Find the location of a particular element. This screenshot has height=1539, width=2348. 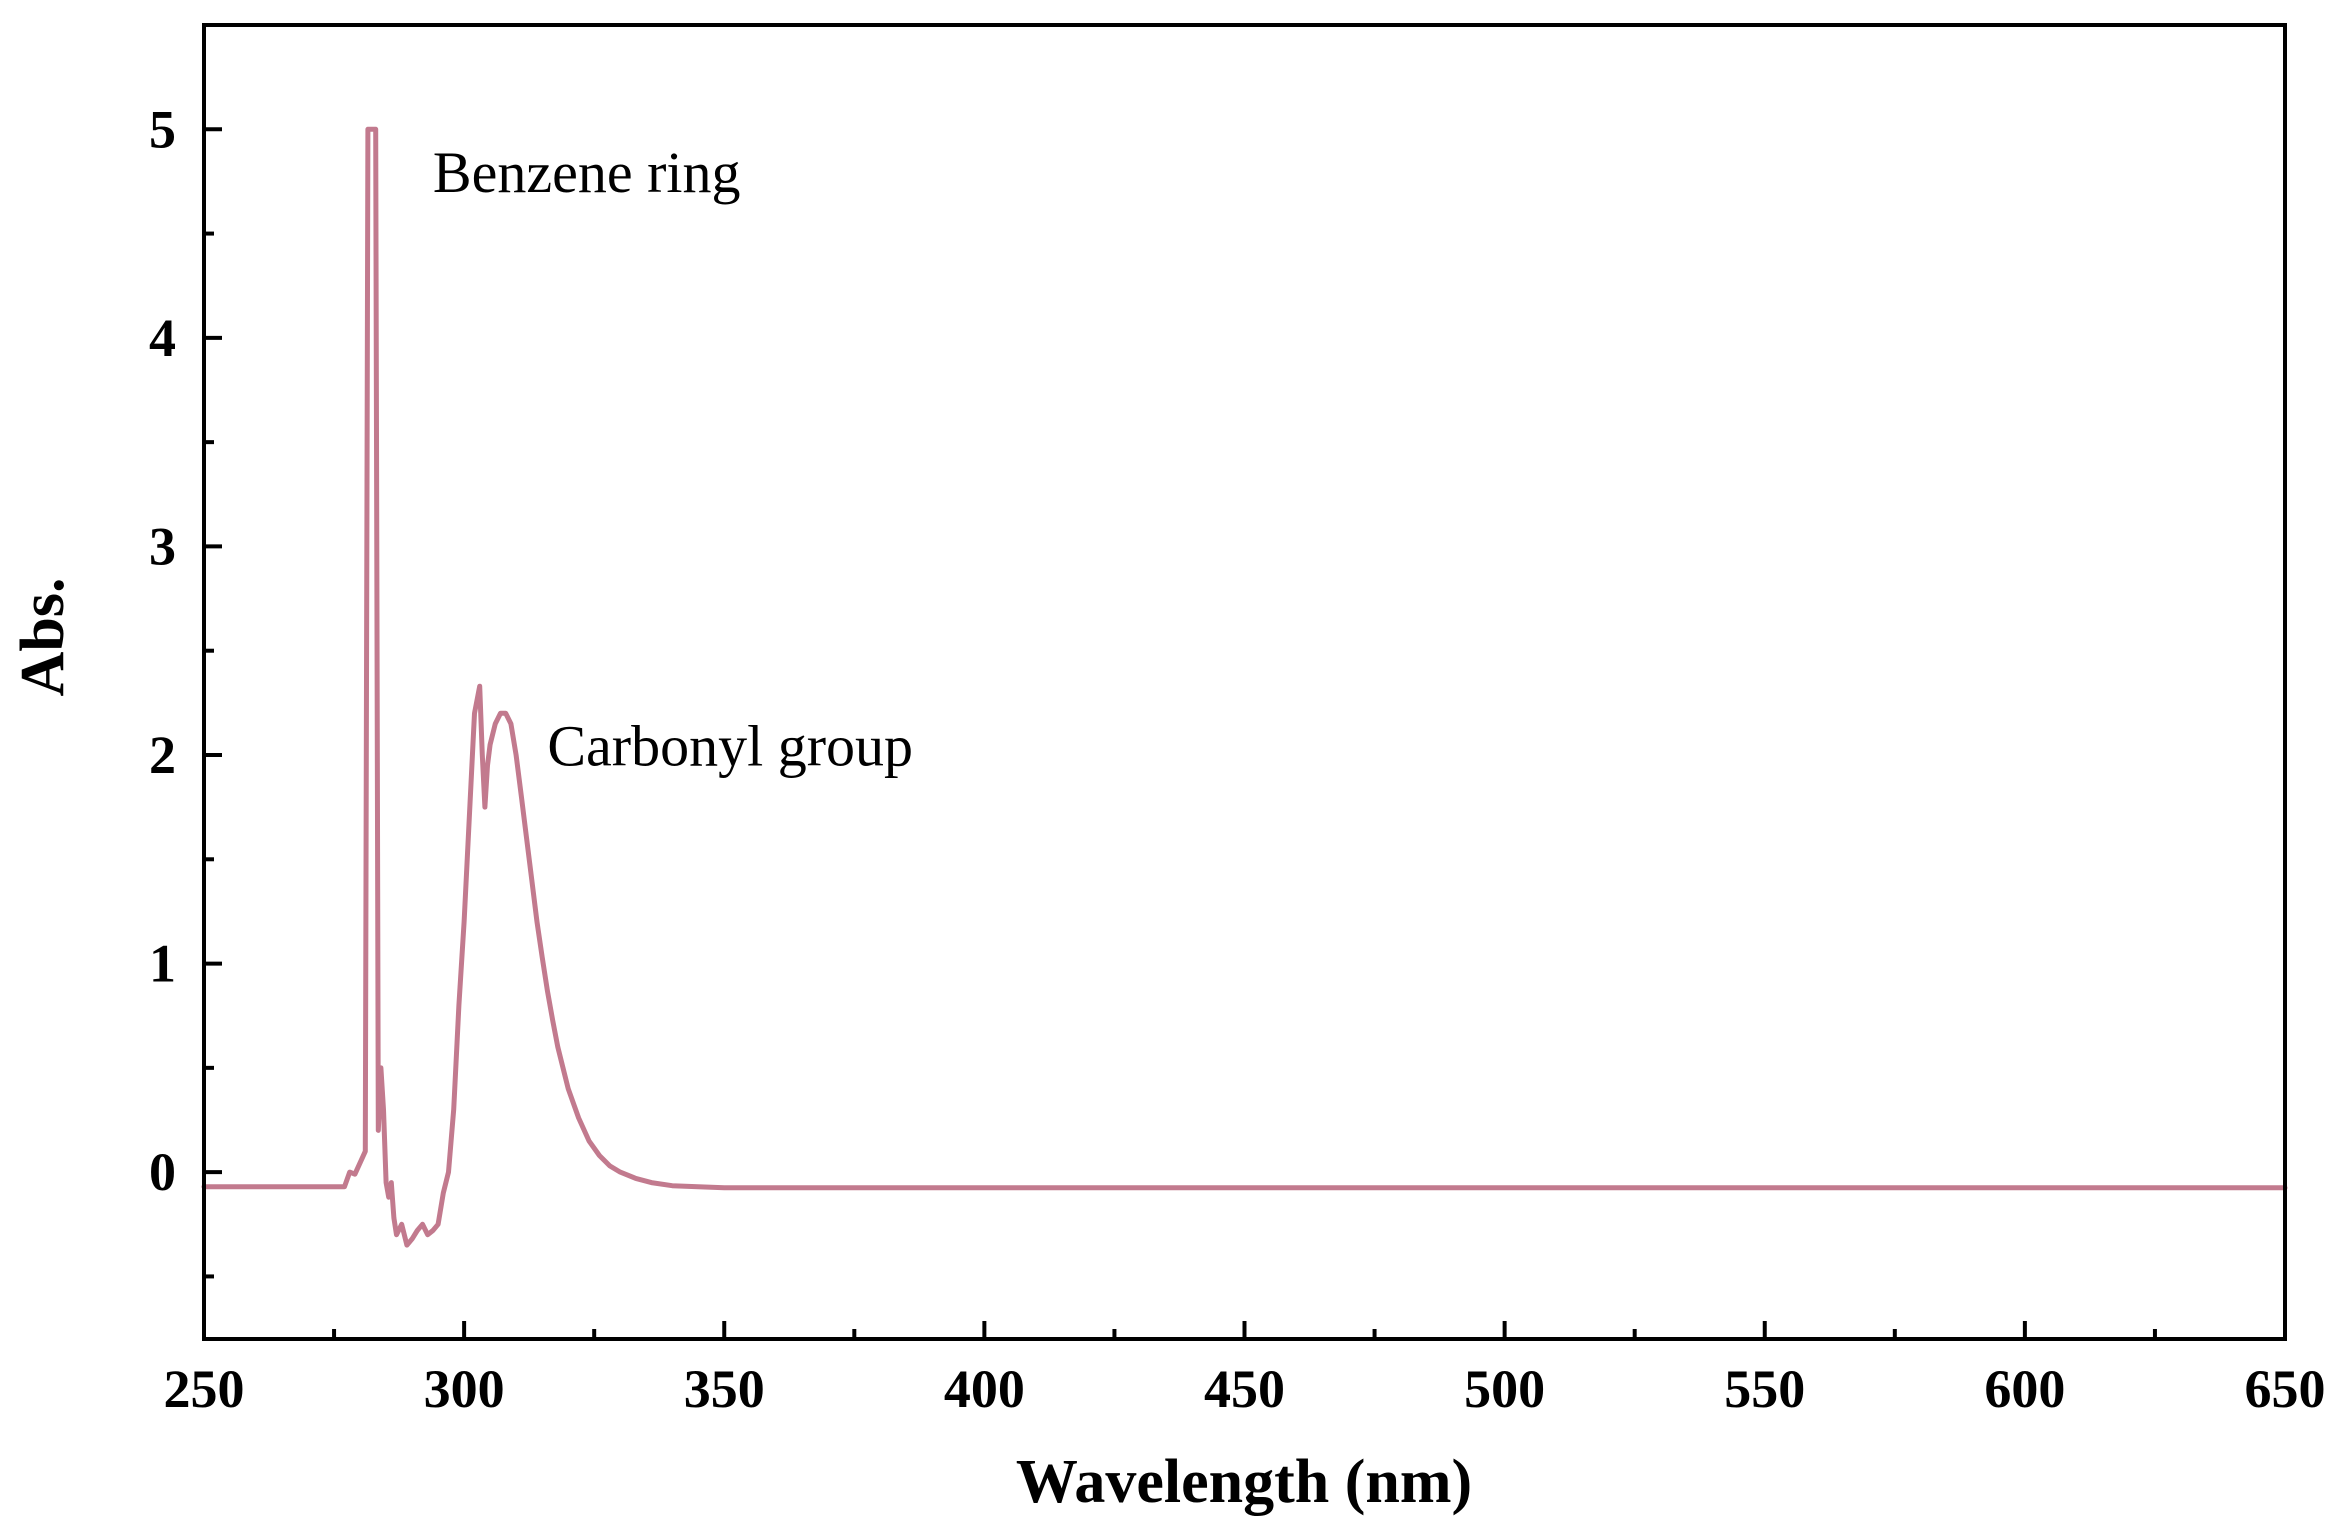

y-tick-label: 0 is located at coordinates (162, 1172).